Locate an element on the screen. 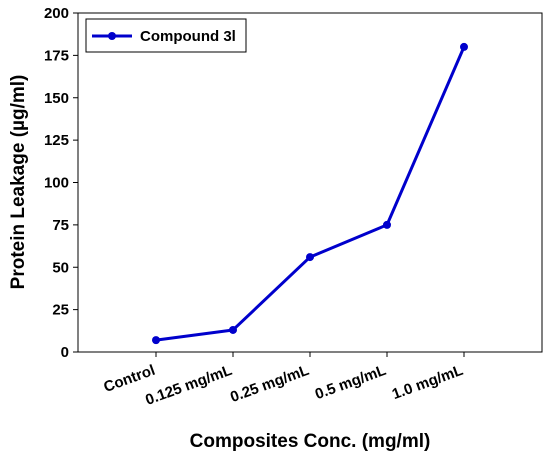 The image size is (550, 457). y-tick-label: 100 is located at coordinates (56, 183).